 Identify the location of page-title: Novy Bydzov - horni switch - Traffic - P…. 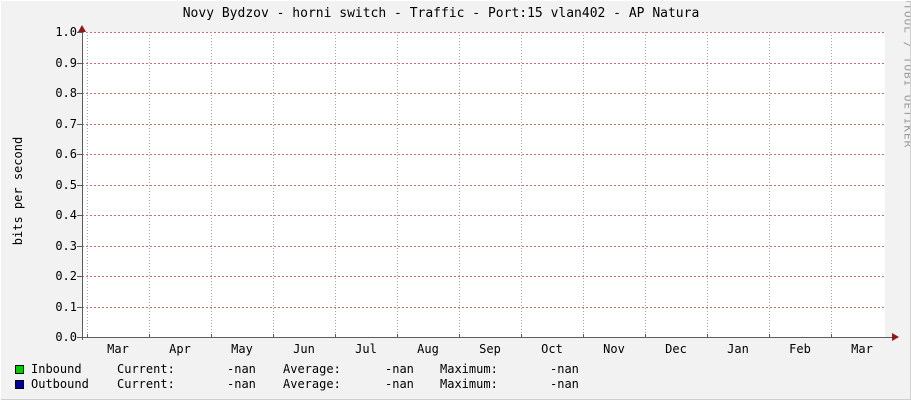
(441, 13).